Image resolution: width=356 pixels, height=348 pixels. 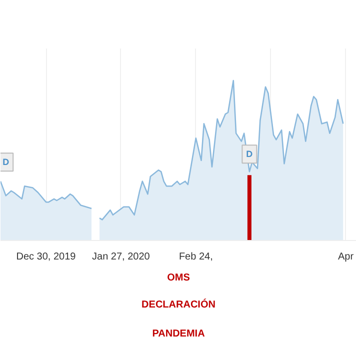 I want to click on x-tick-label: Jan 27, 2020, so click(x=121, y=257).